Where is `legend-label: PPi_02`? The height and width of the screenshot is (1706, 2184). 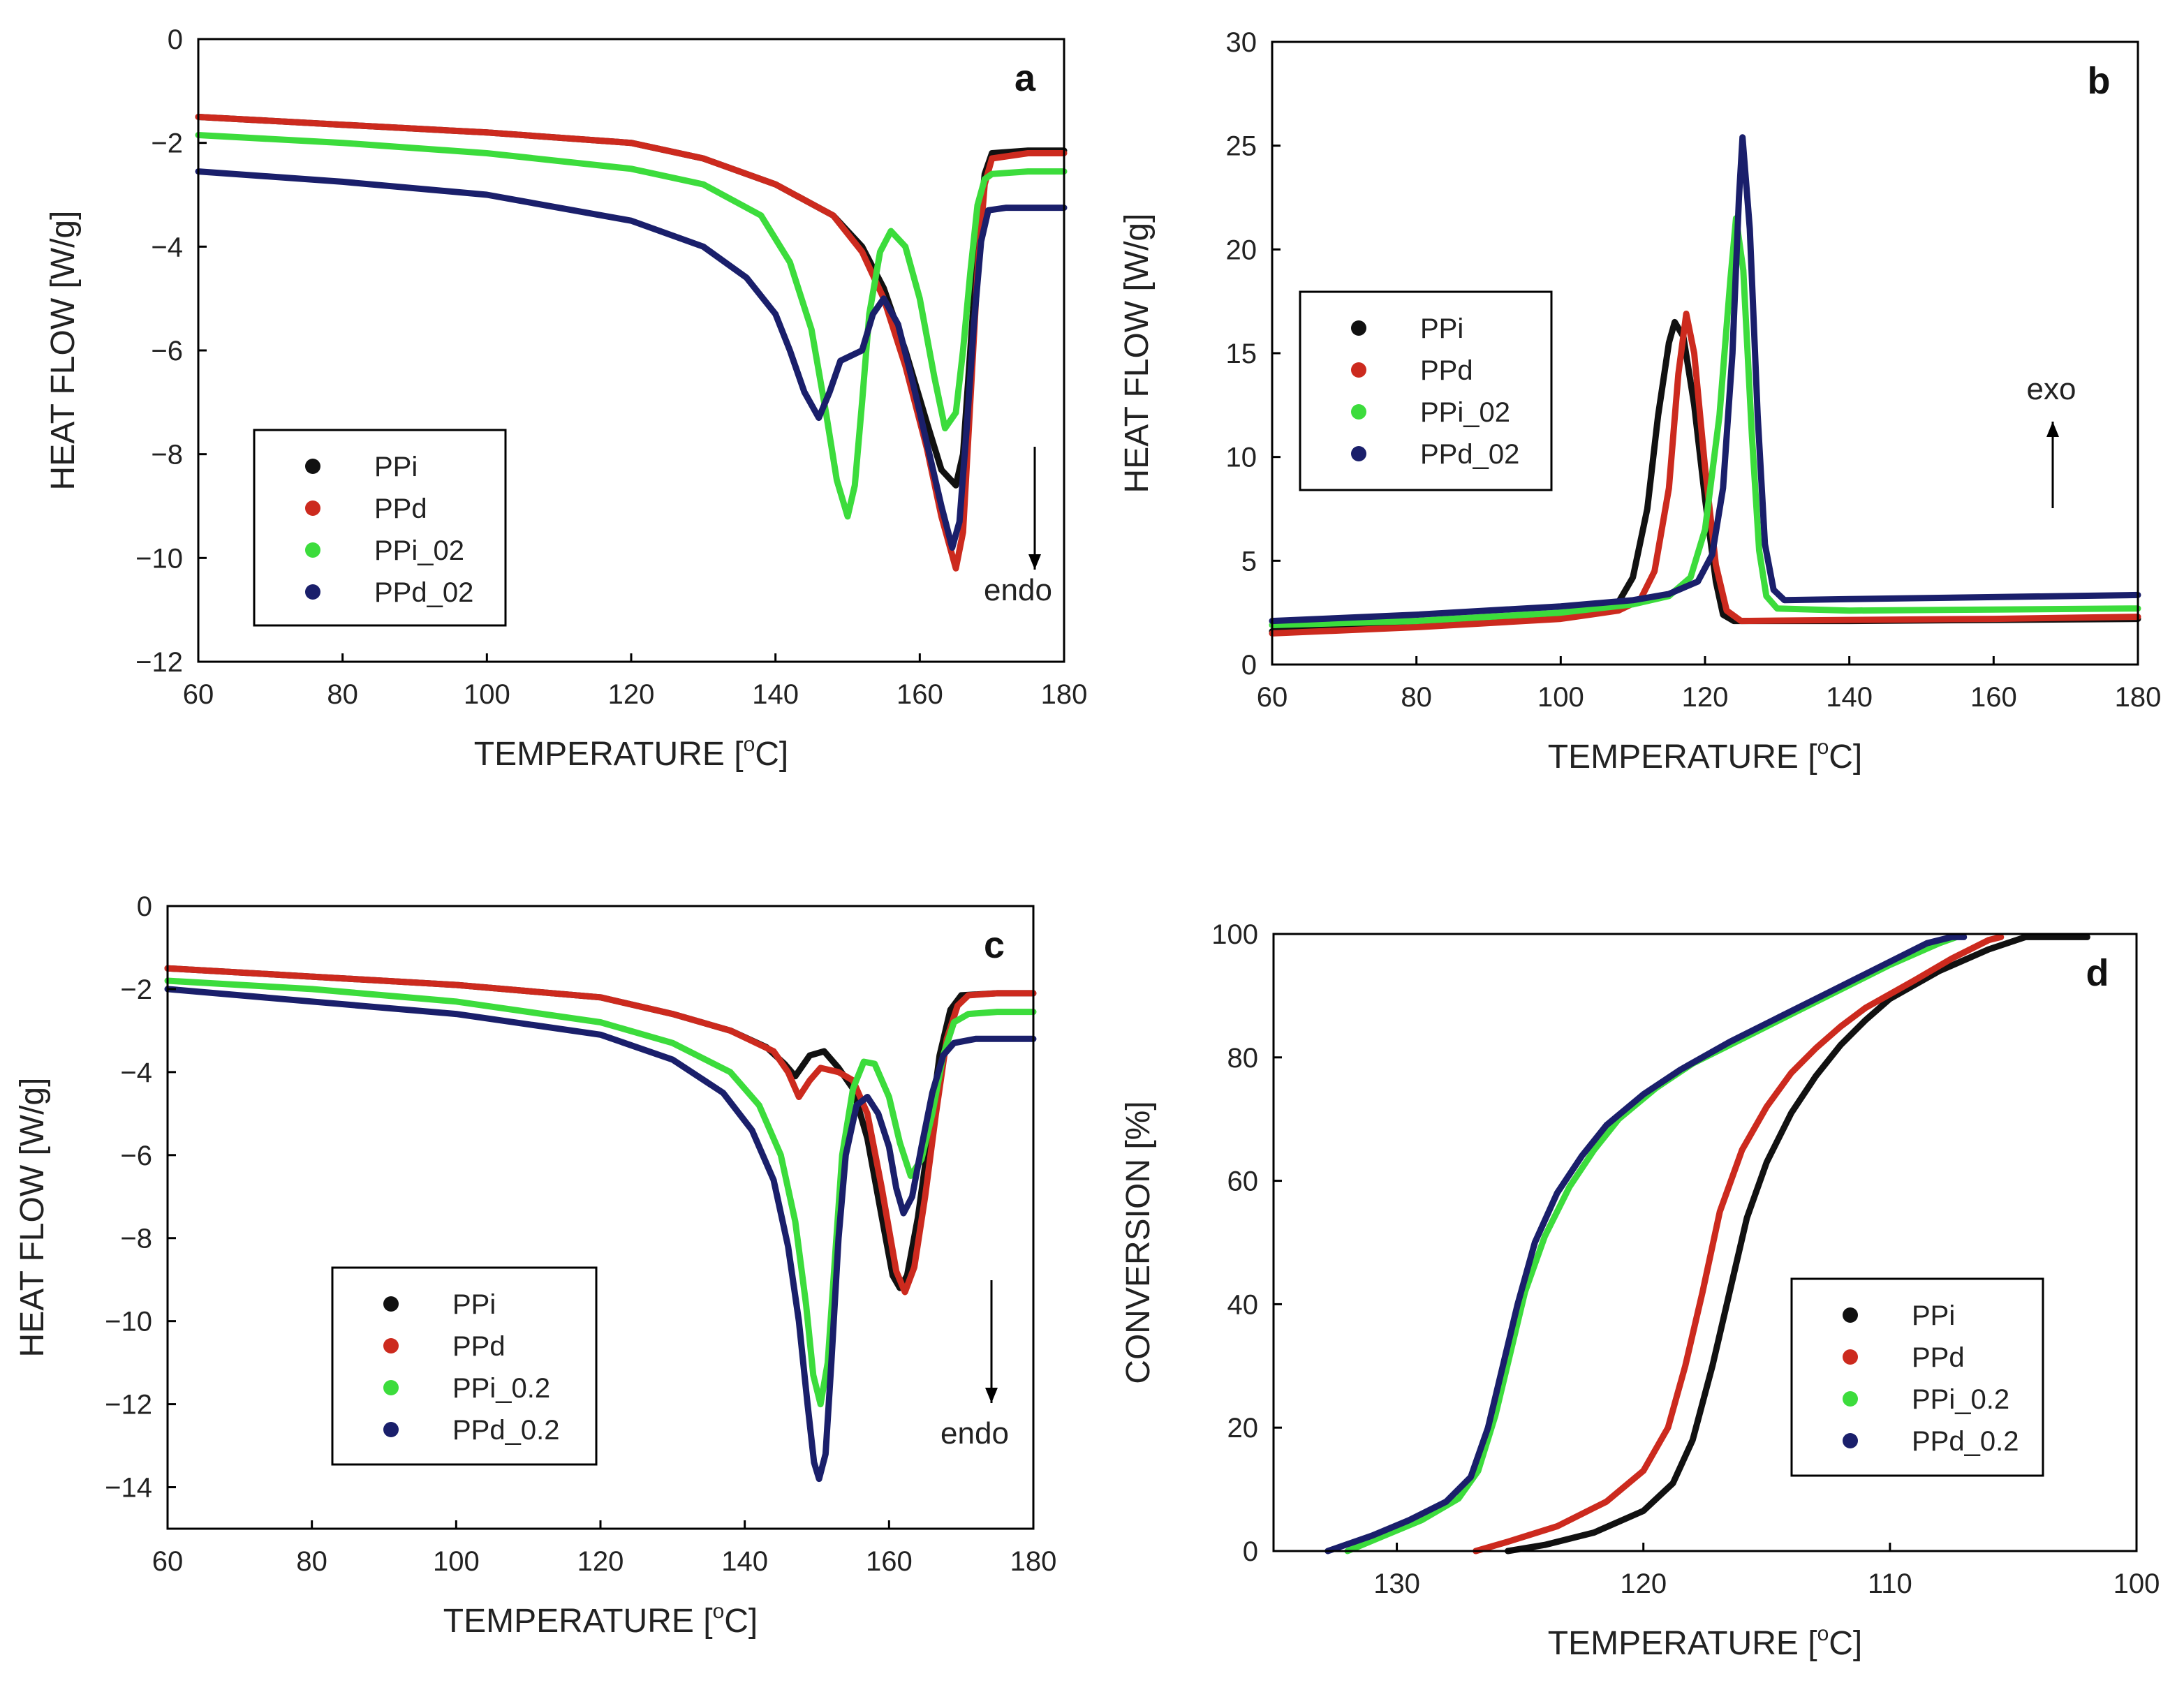
legend-label: PPi_02 is located at coordinates (1465, 412).